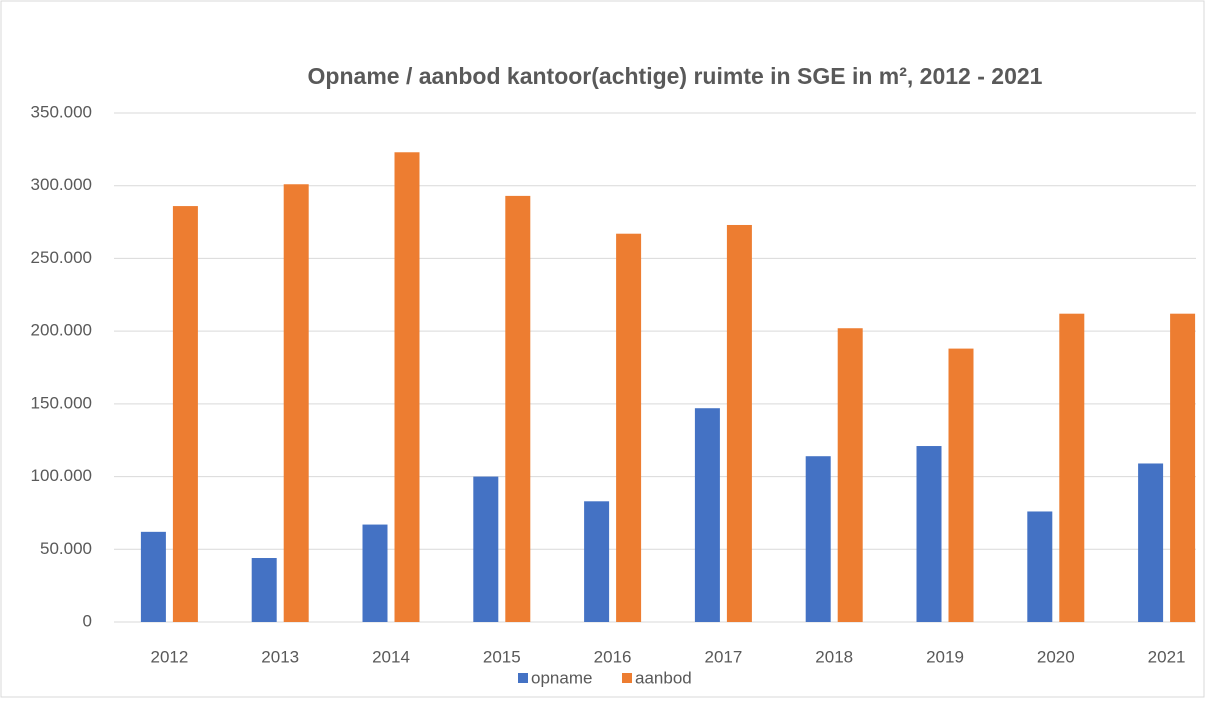 This screenshot has width=1206, height=703. I want to click on y-tick-label: 250.000, so click(61, 257).